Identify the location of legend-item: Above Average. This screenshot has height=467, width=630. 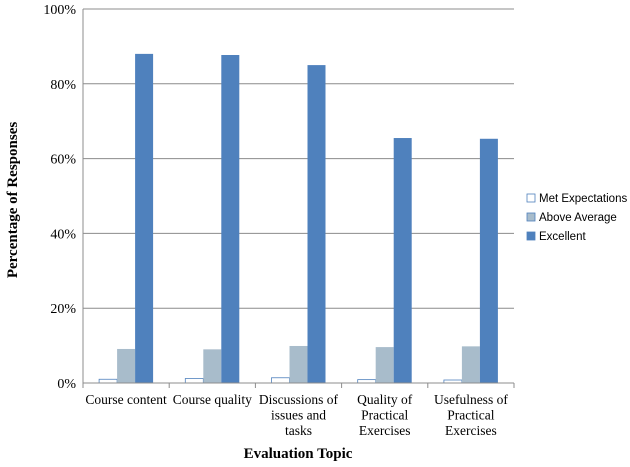
(571, 218).